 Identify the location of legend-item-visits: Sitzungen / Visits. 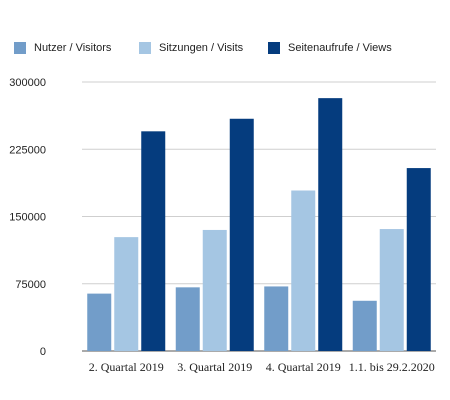
(191, 48).